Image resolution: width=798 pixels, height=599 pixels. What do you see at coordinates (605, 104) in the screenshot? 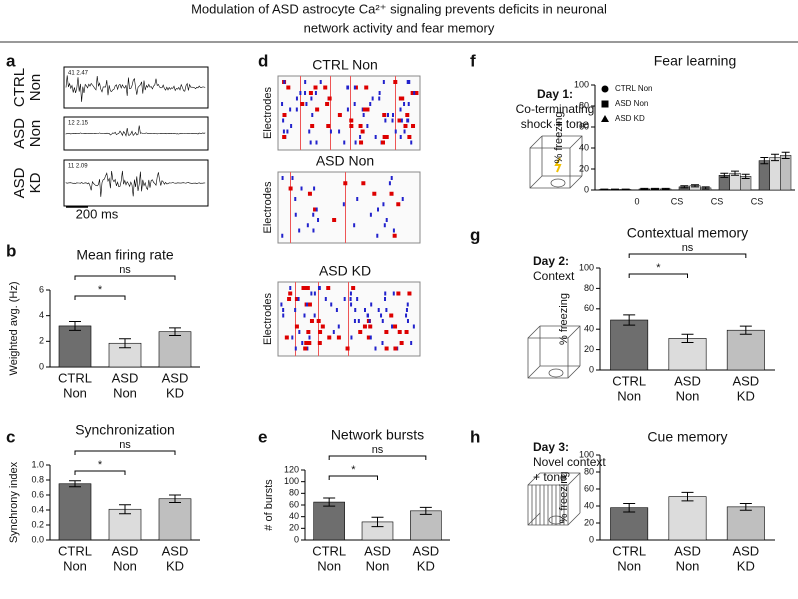
I see `legend-marker` at bounding box center [605, 104].